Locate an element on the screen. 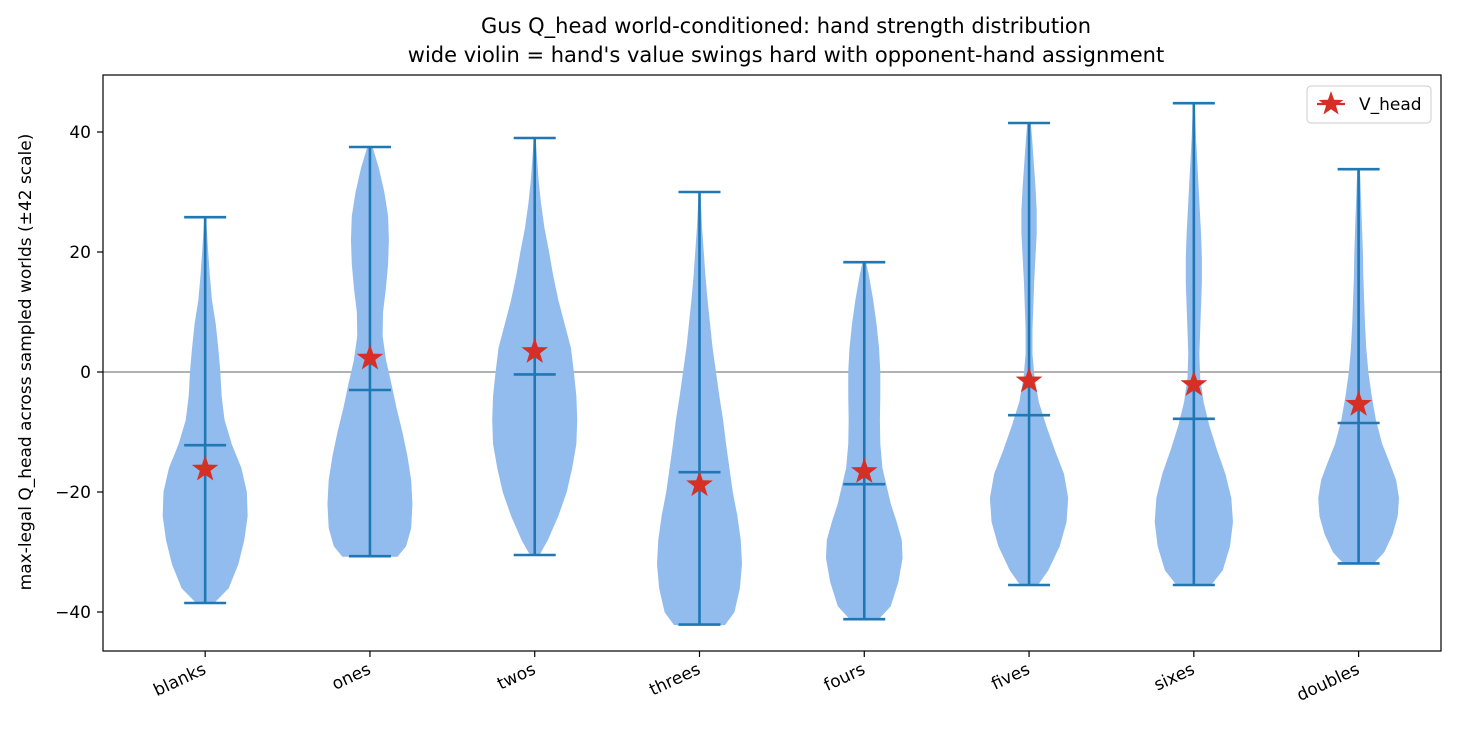 Image resolution: width=1484 pixels, height=733 pixels. x-tick-label-doubles: doubles is located at coordinates (1328, 682).